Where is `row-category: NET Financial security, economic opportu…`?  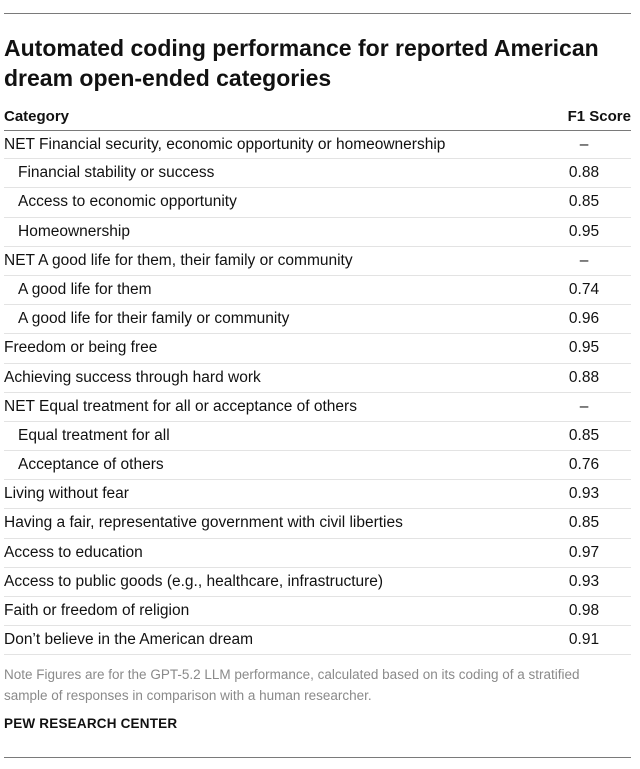 row-category: NET Financial security, economic opportu… is located at coordinates (225, 144).